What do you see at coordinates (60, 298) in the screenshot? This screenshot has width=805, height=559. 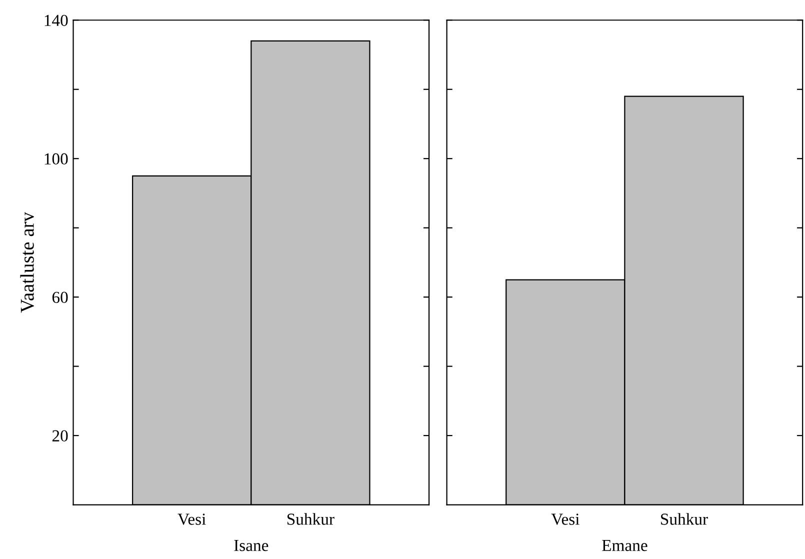 I see `y-tick-label: 60` at bounding box center [60, 298].